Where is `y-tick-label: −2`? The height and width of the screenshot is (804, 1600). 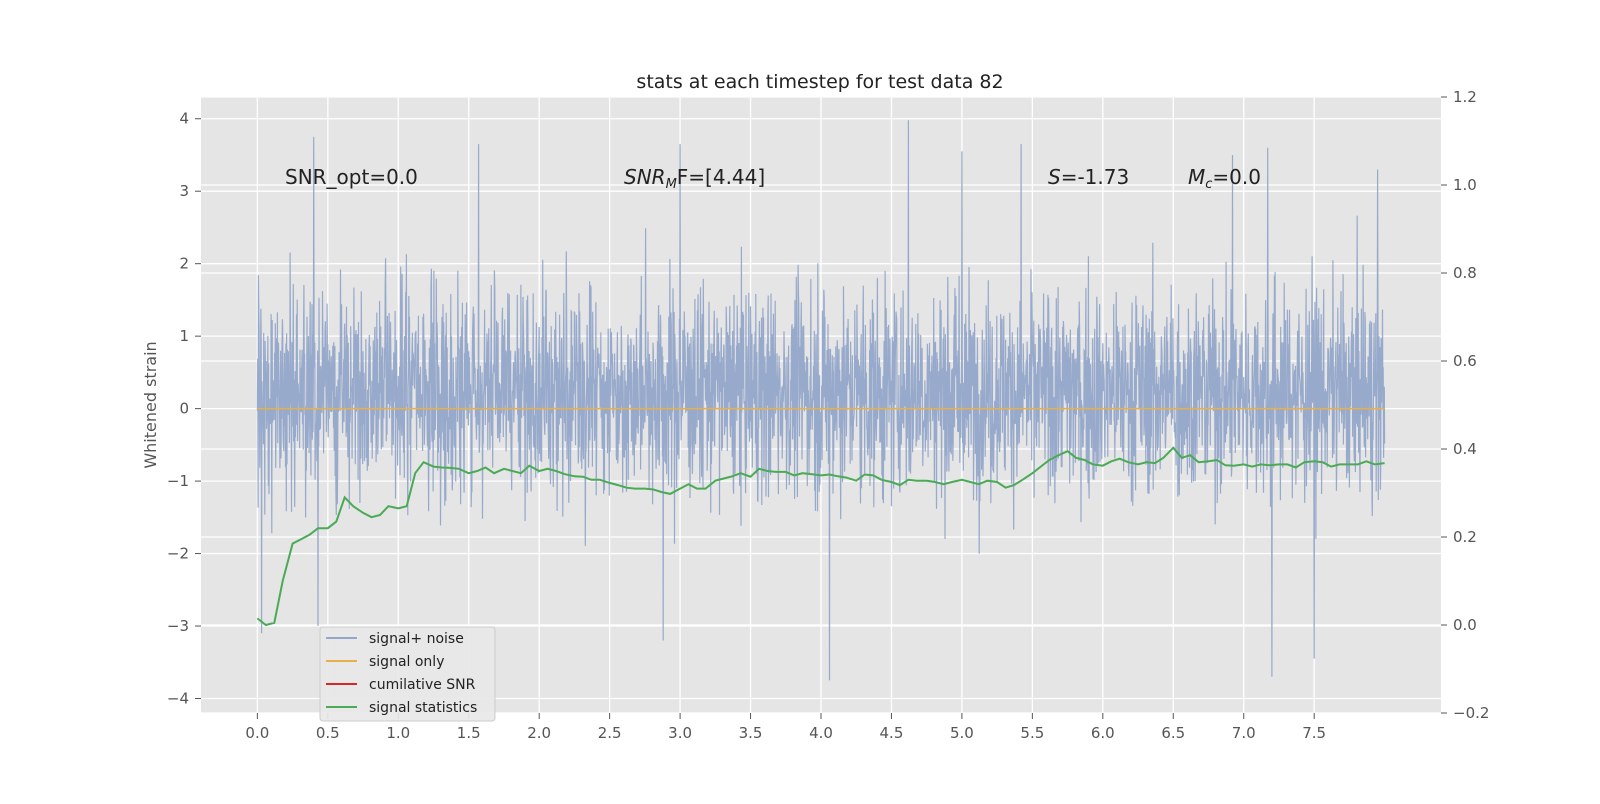
y-tick-label: −2 is located at coordinates (178, 554).